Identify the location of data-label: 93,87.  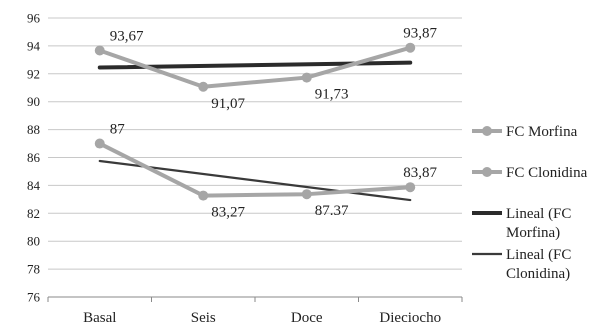
(420, 34).